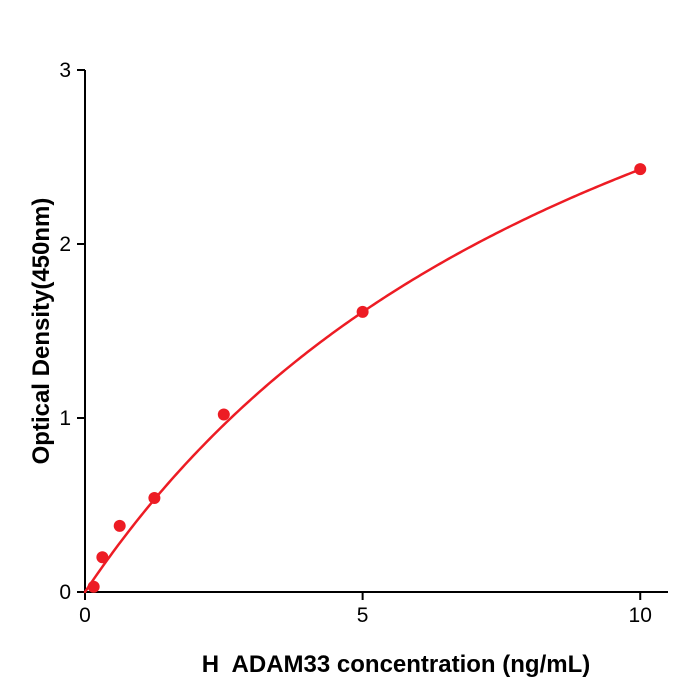 This screenshot has height=700, width=700. What do you see at coordinates (640, 615) in the screenshot?
I see `x-tick-label: 10` at bounding box center [640, 615].